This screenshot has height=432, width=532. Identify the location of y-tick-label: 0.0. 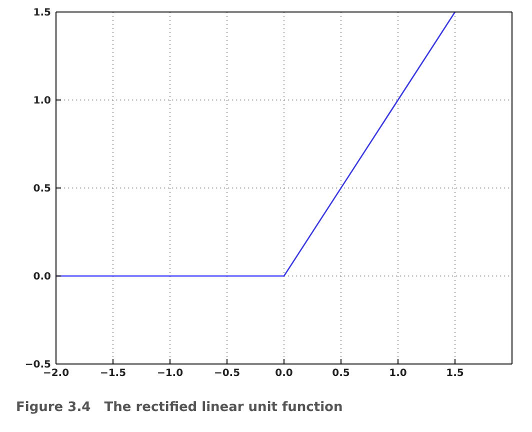
(42, 277).